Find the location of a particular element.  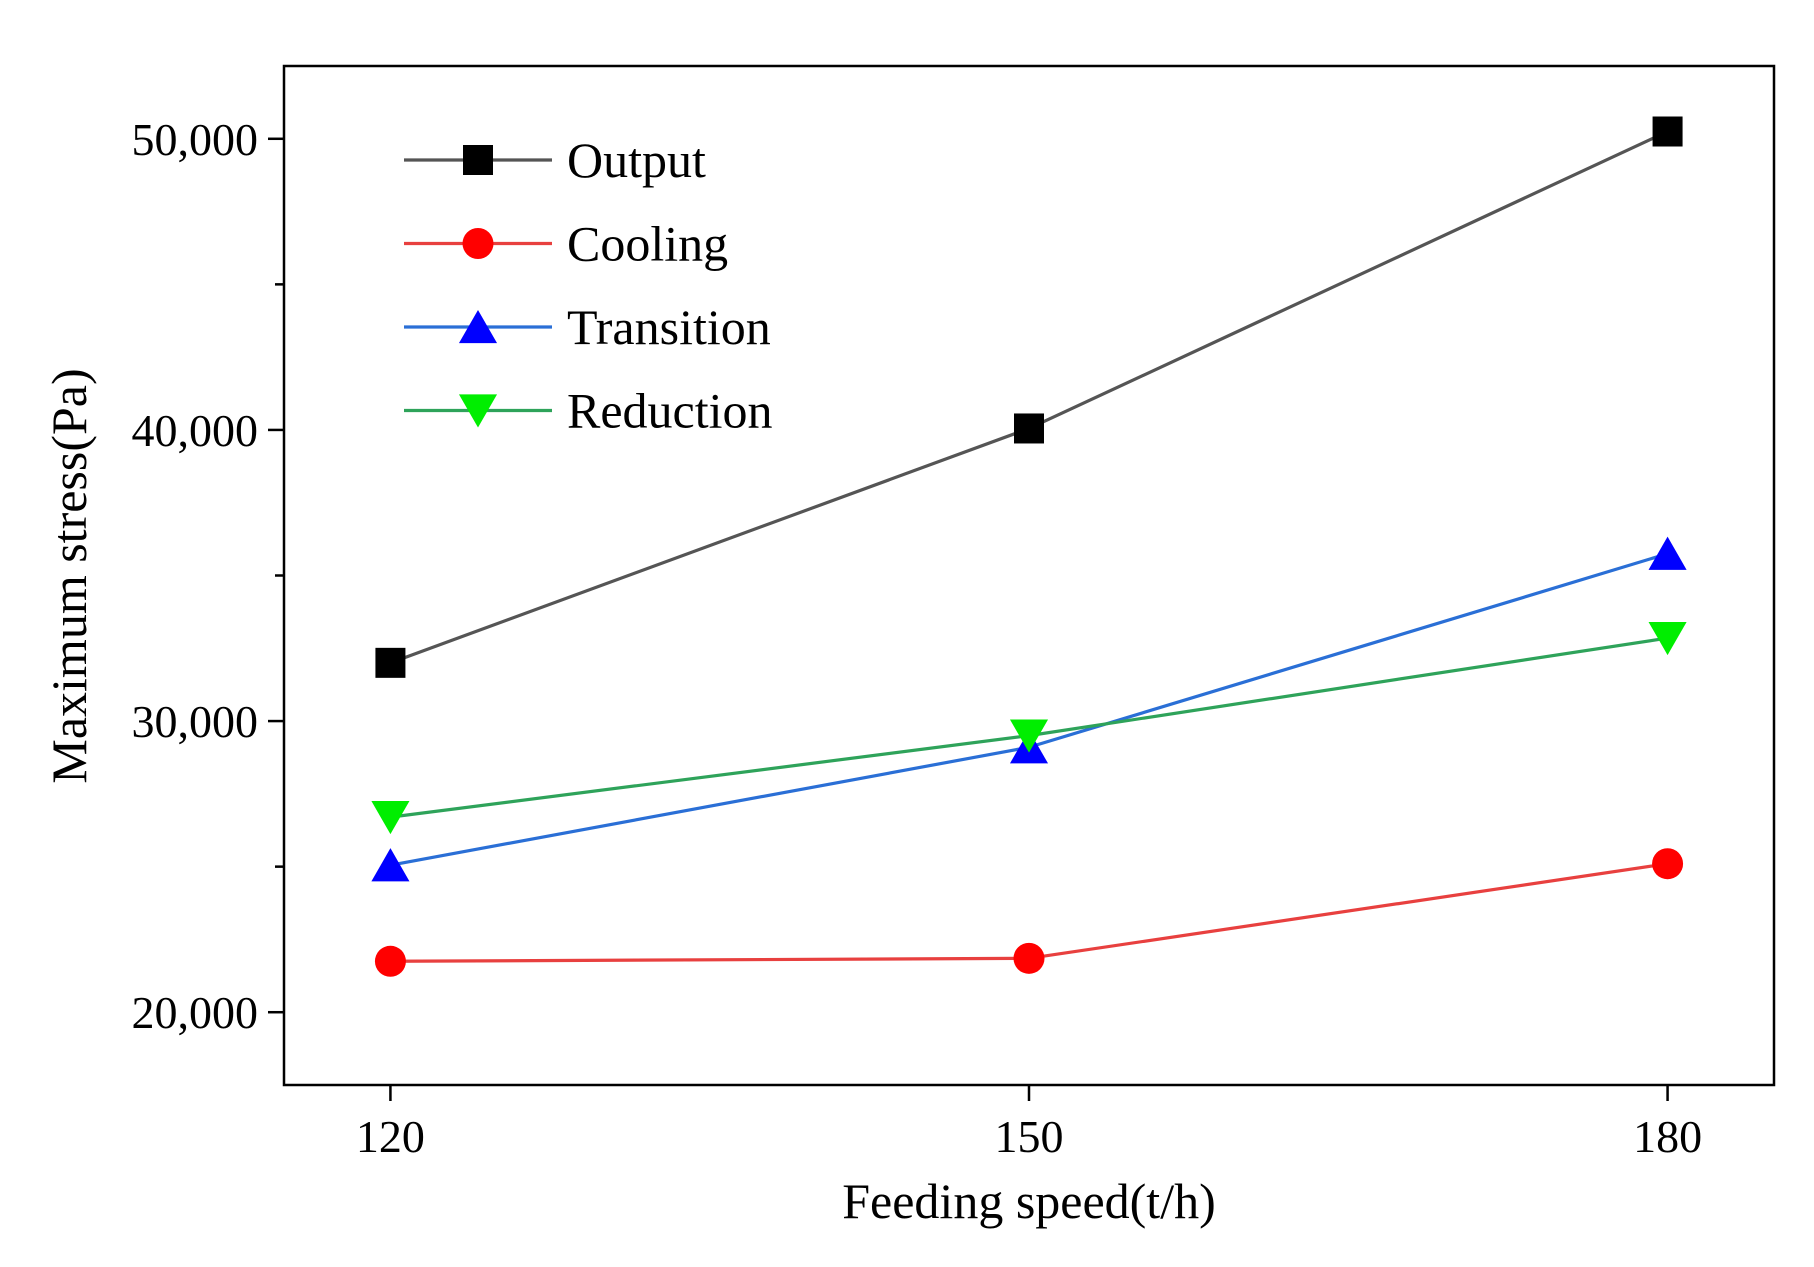

legend-label-transition: Transition is located at coordinates (669, 327).